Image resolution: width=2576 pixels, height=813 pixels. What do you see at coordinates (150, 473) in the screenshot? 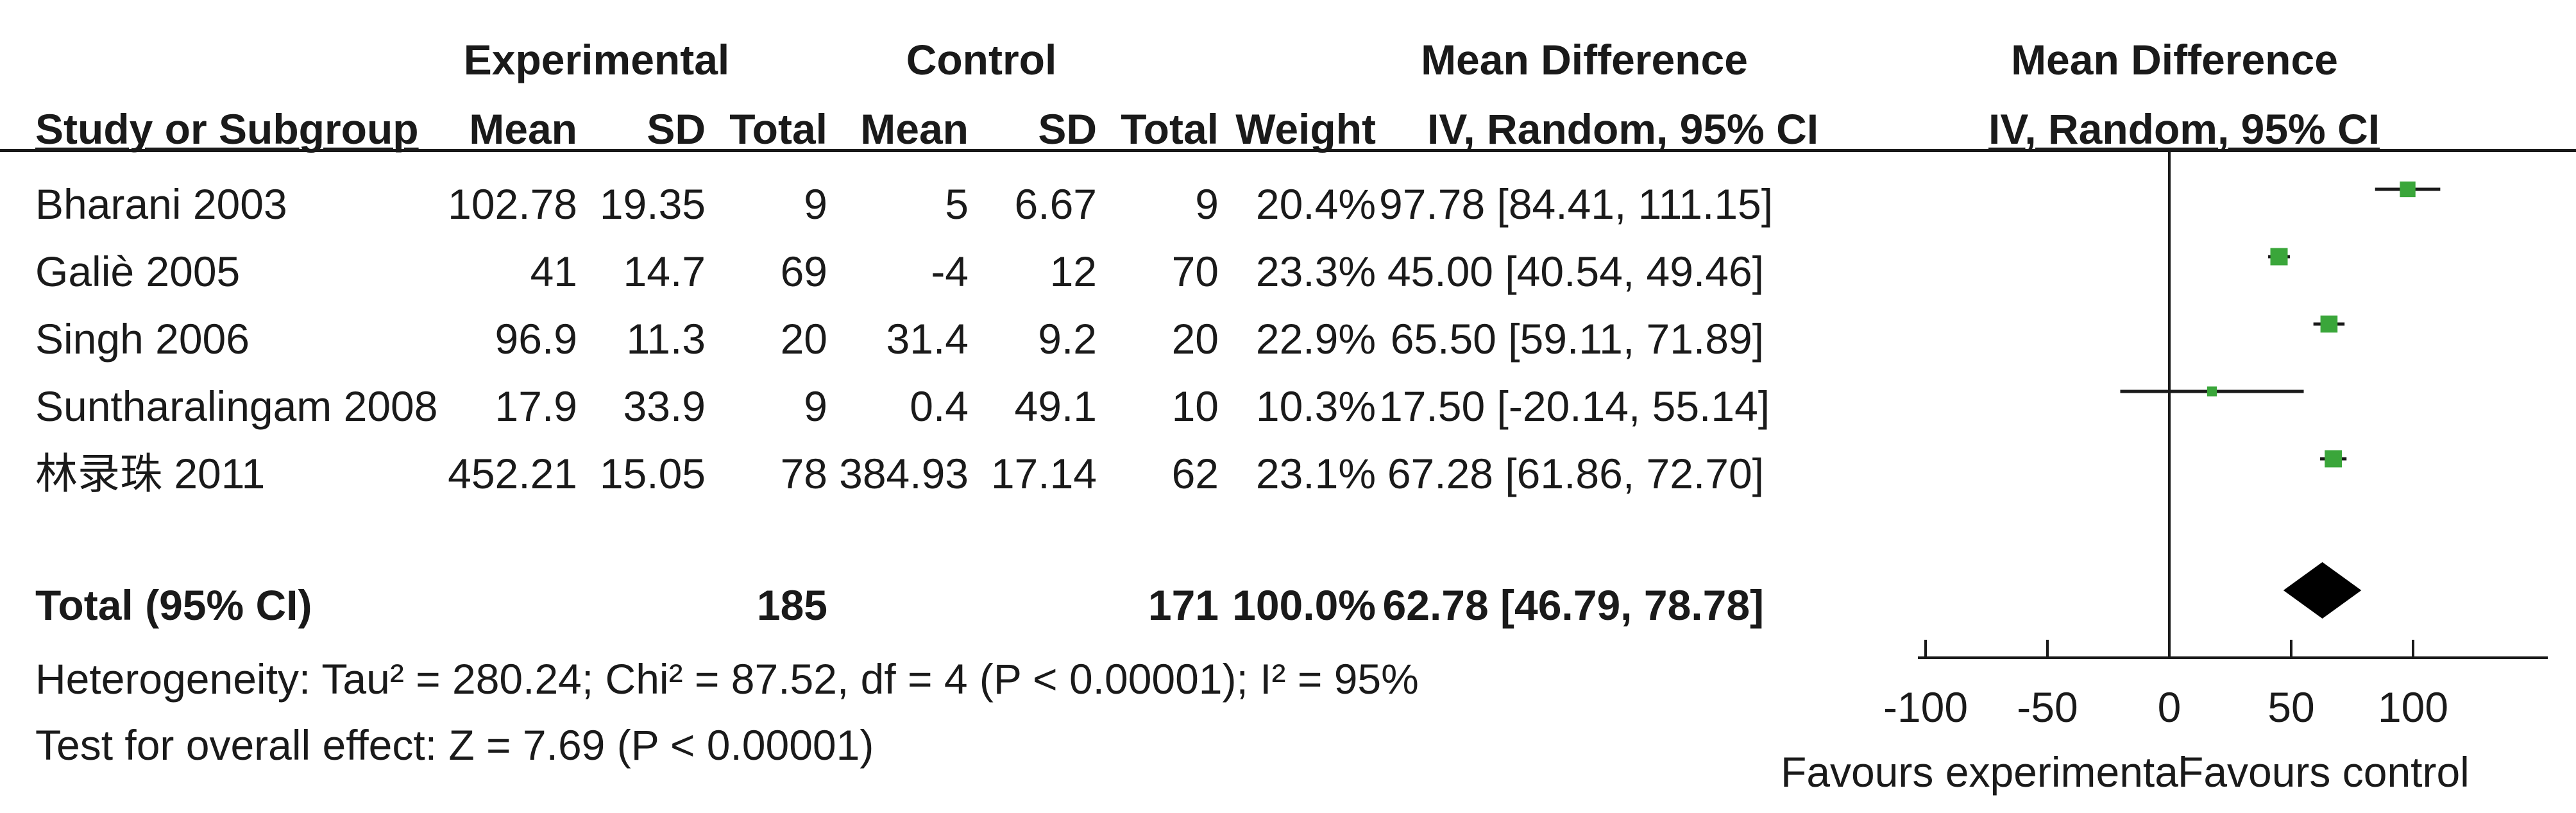
I see `study-name: 林录珠 2011` at bounding box center [150, 473].